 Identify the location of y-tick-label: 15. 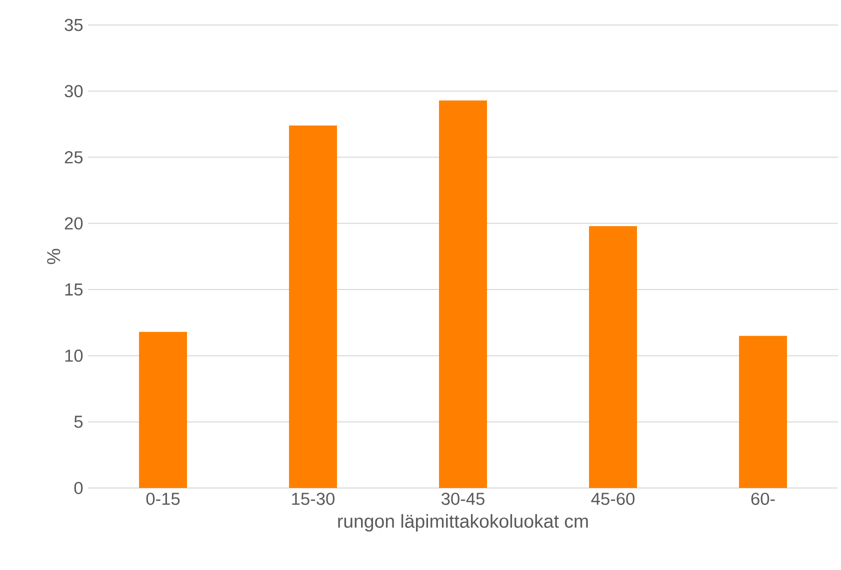
(74, 290).